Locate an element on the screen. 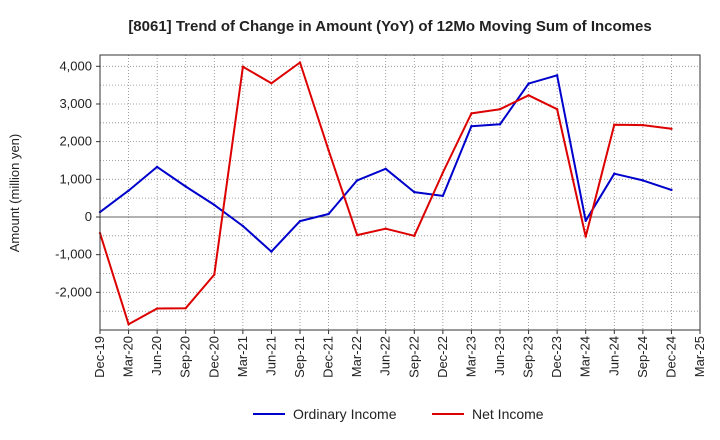 This screenshot has width=720, height=440. x-tick-label: Mar-24 is located at coordinates (585, 356).